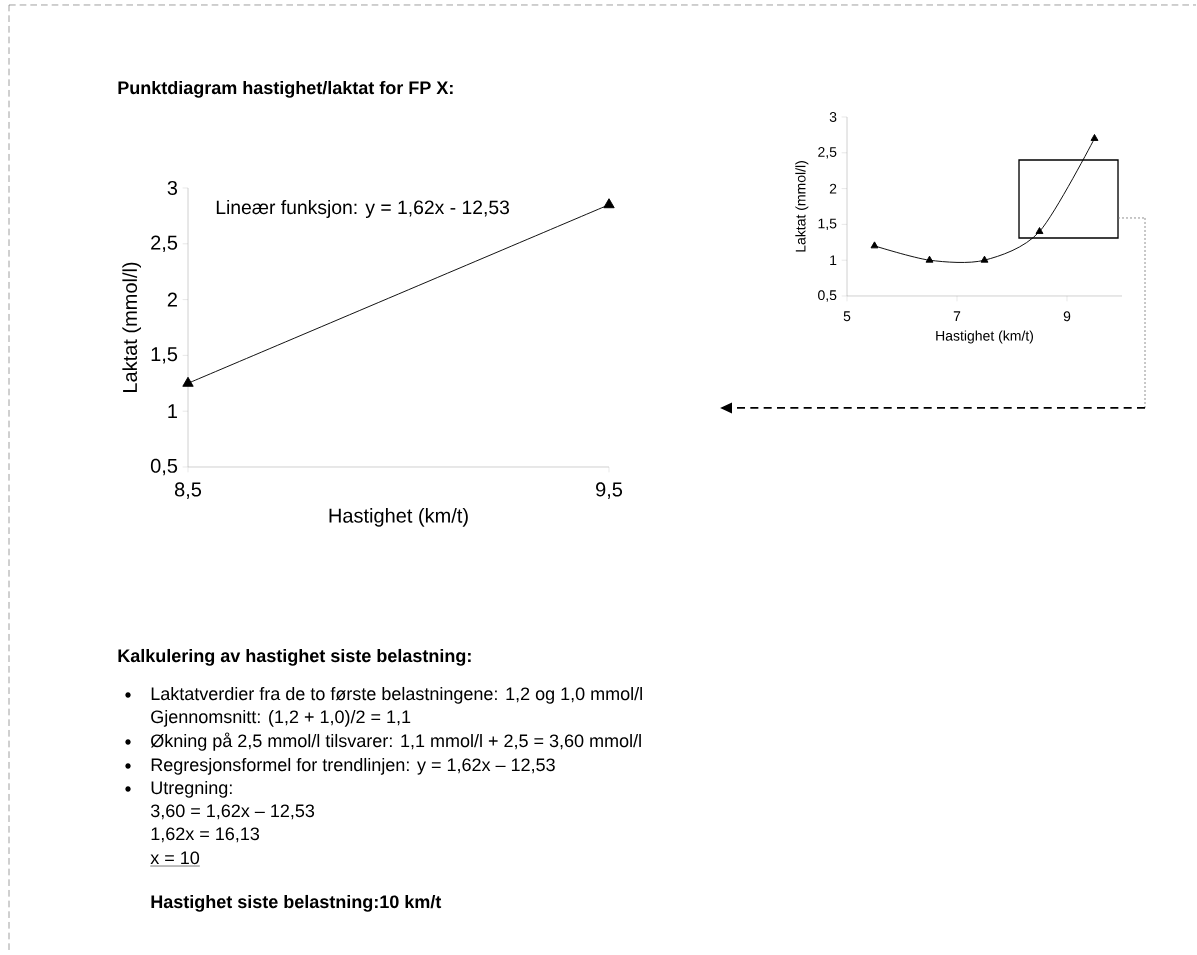  Describe the element at coordinates (396, 695) in the screenshot. I see `text: Laktatverdier fra de to første belastningene: 1,2 og 1,0 mmol/l` at that location.